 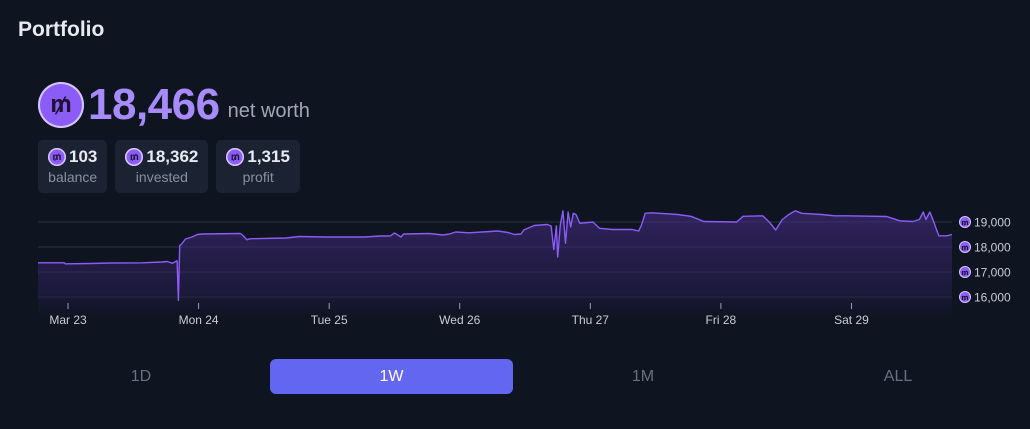 I want to click on tab-1d: 1D, so click(x=141, y=376).